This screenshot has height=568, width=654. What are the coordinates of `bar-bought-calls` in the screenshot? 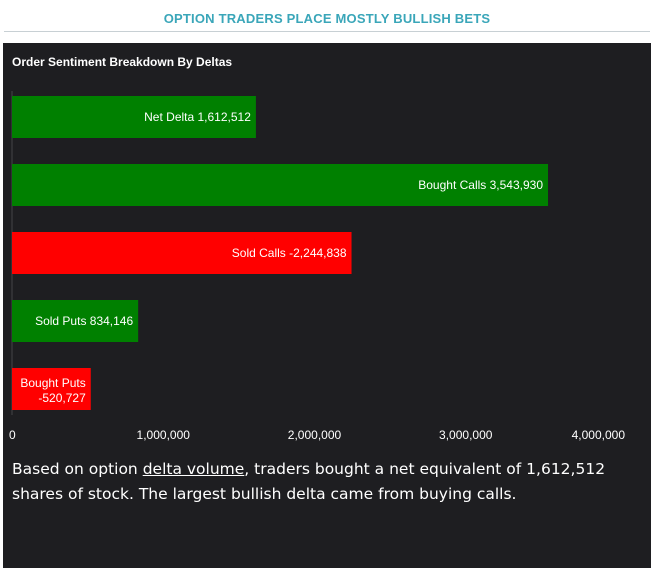 It's located at (280, 185).